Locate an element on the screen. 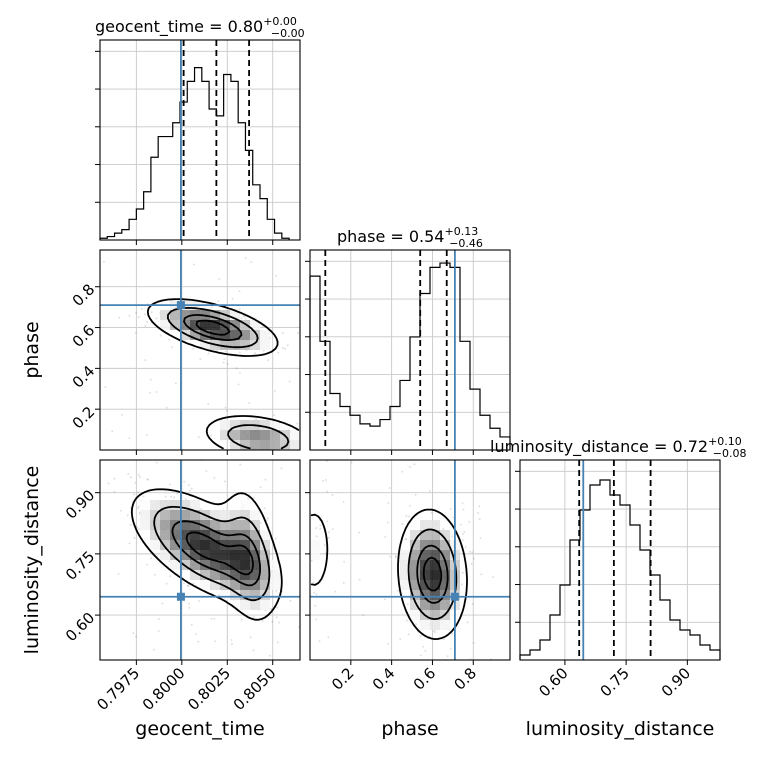 This screenshot has height=760, width=760. panel-geocent-time-histogram is located at coordinates (198, 142).